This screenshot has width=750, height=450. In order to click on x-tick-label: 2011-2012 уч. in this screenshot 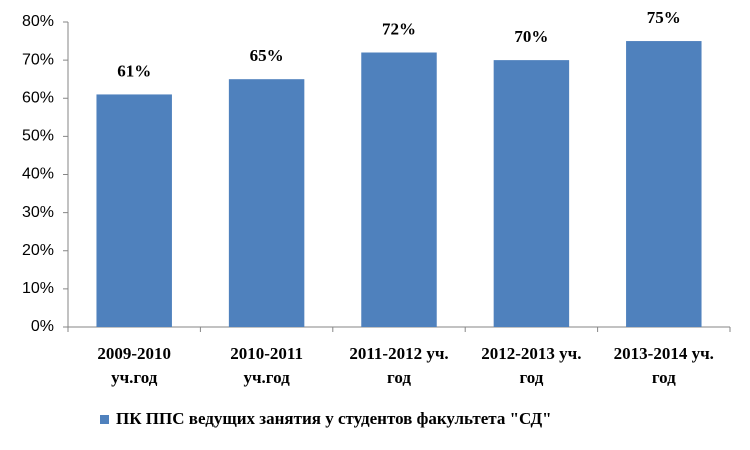, I will do `click(398, 353)`.